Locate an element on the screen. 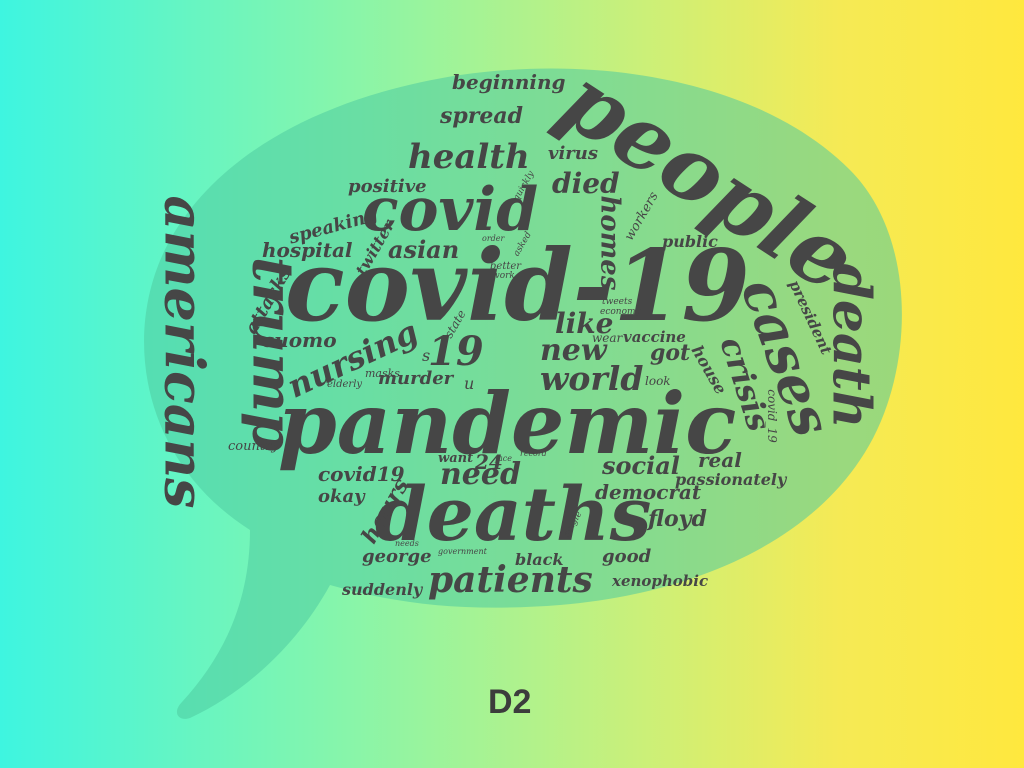  word-better: better is located at coordinates (506, 266).